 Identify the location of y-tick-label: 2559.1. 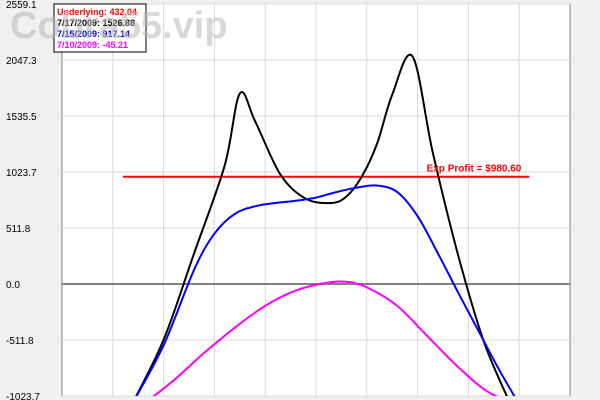
(21, 5).